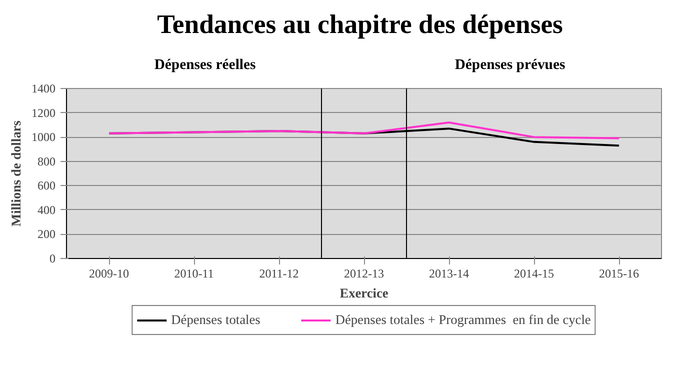 This screenshot has width=680, height=387. Describe the element at coordinates (449, 273) in the screenshot. I see `x-tick-label: 2013-14` at that location.